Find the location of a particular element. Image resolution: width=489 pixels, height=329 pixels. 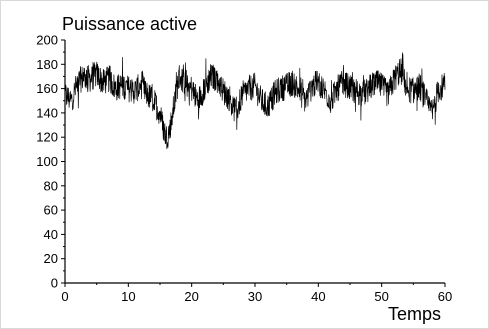

y-tick-label: 140 is located at coordinates (47, 112).